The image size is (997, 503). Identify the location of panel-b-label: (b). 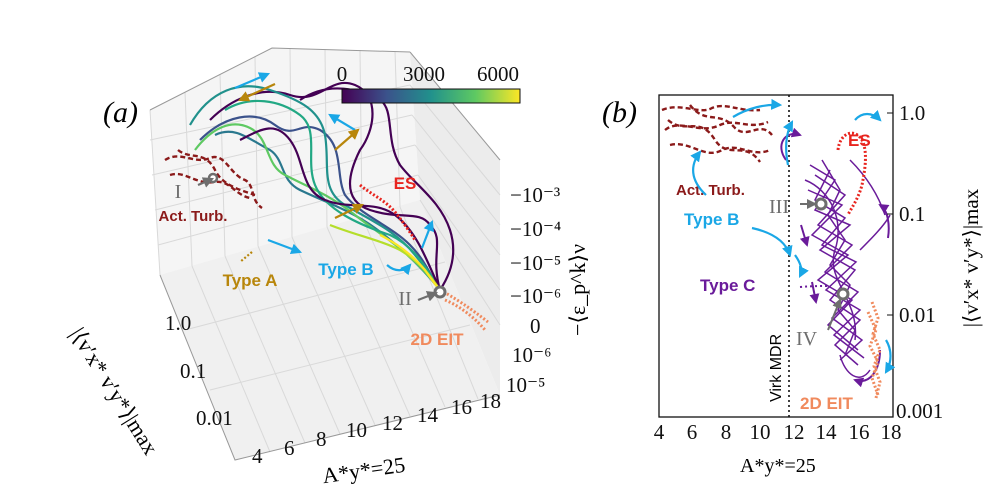
(619, 112).